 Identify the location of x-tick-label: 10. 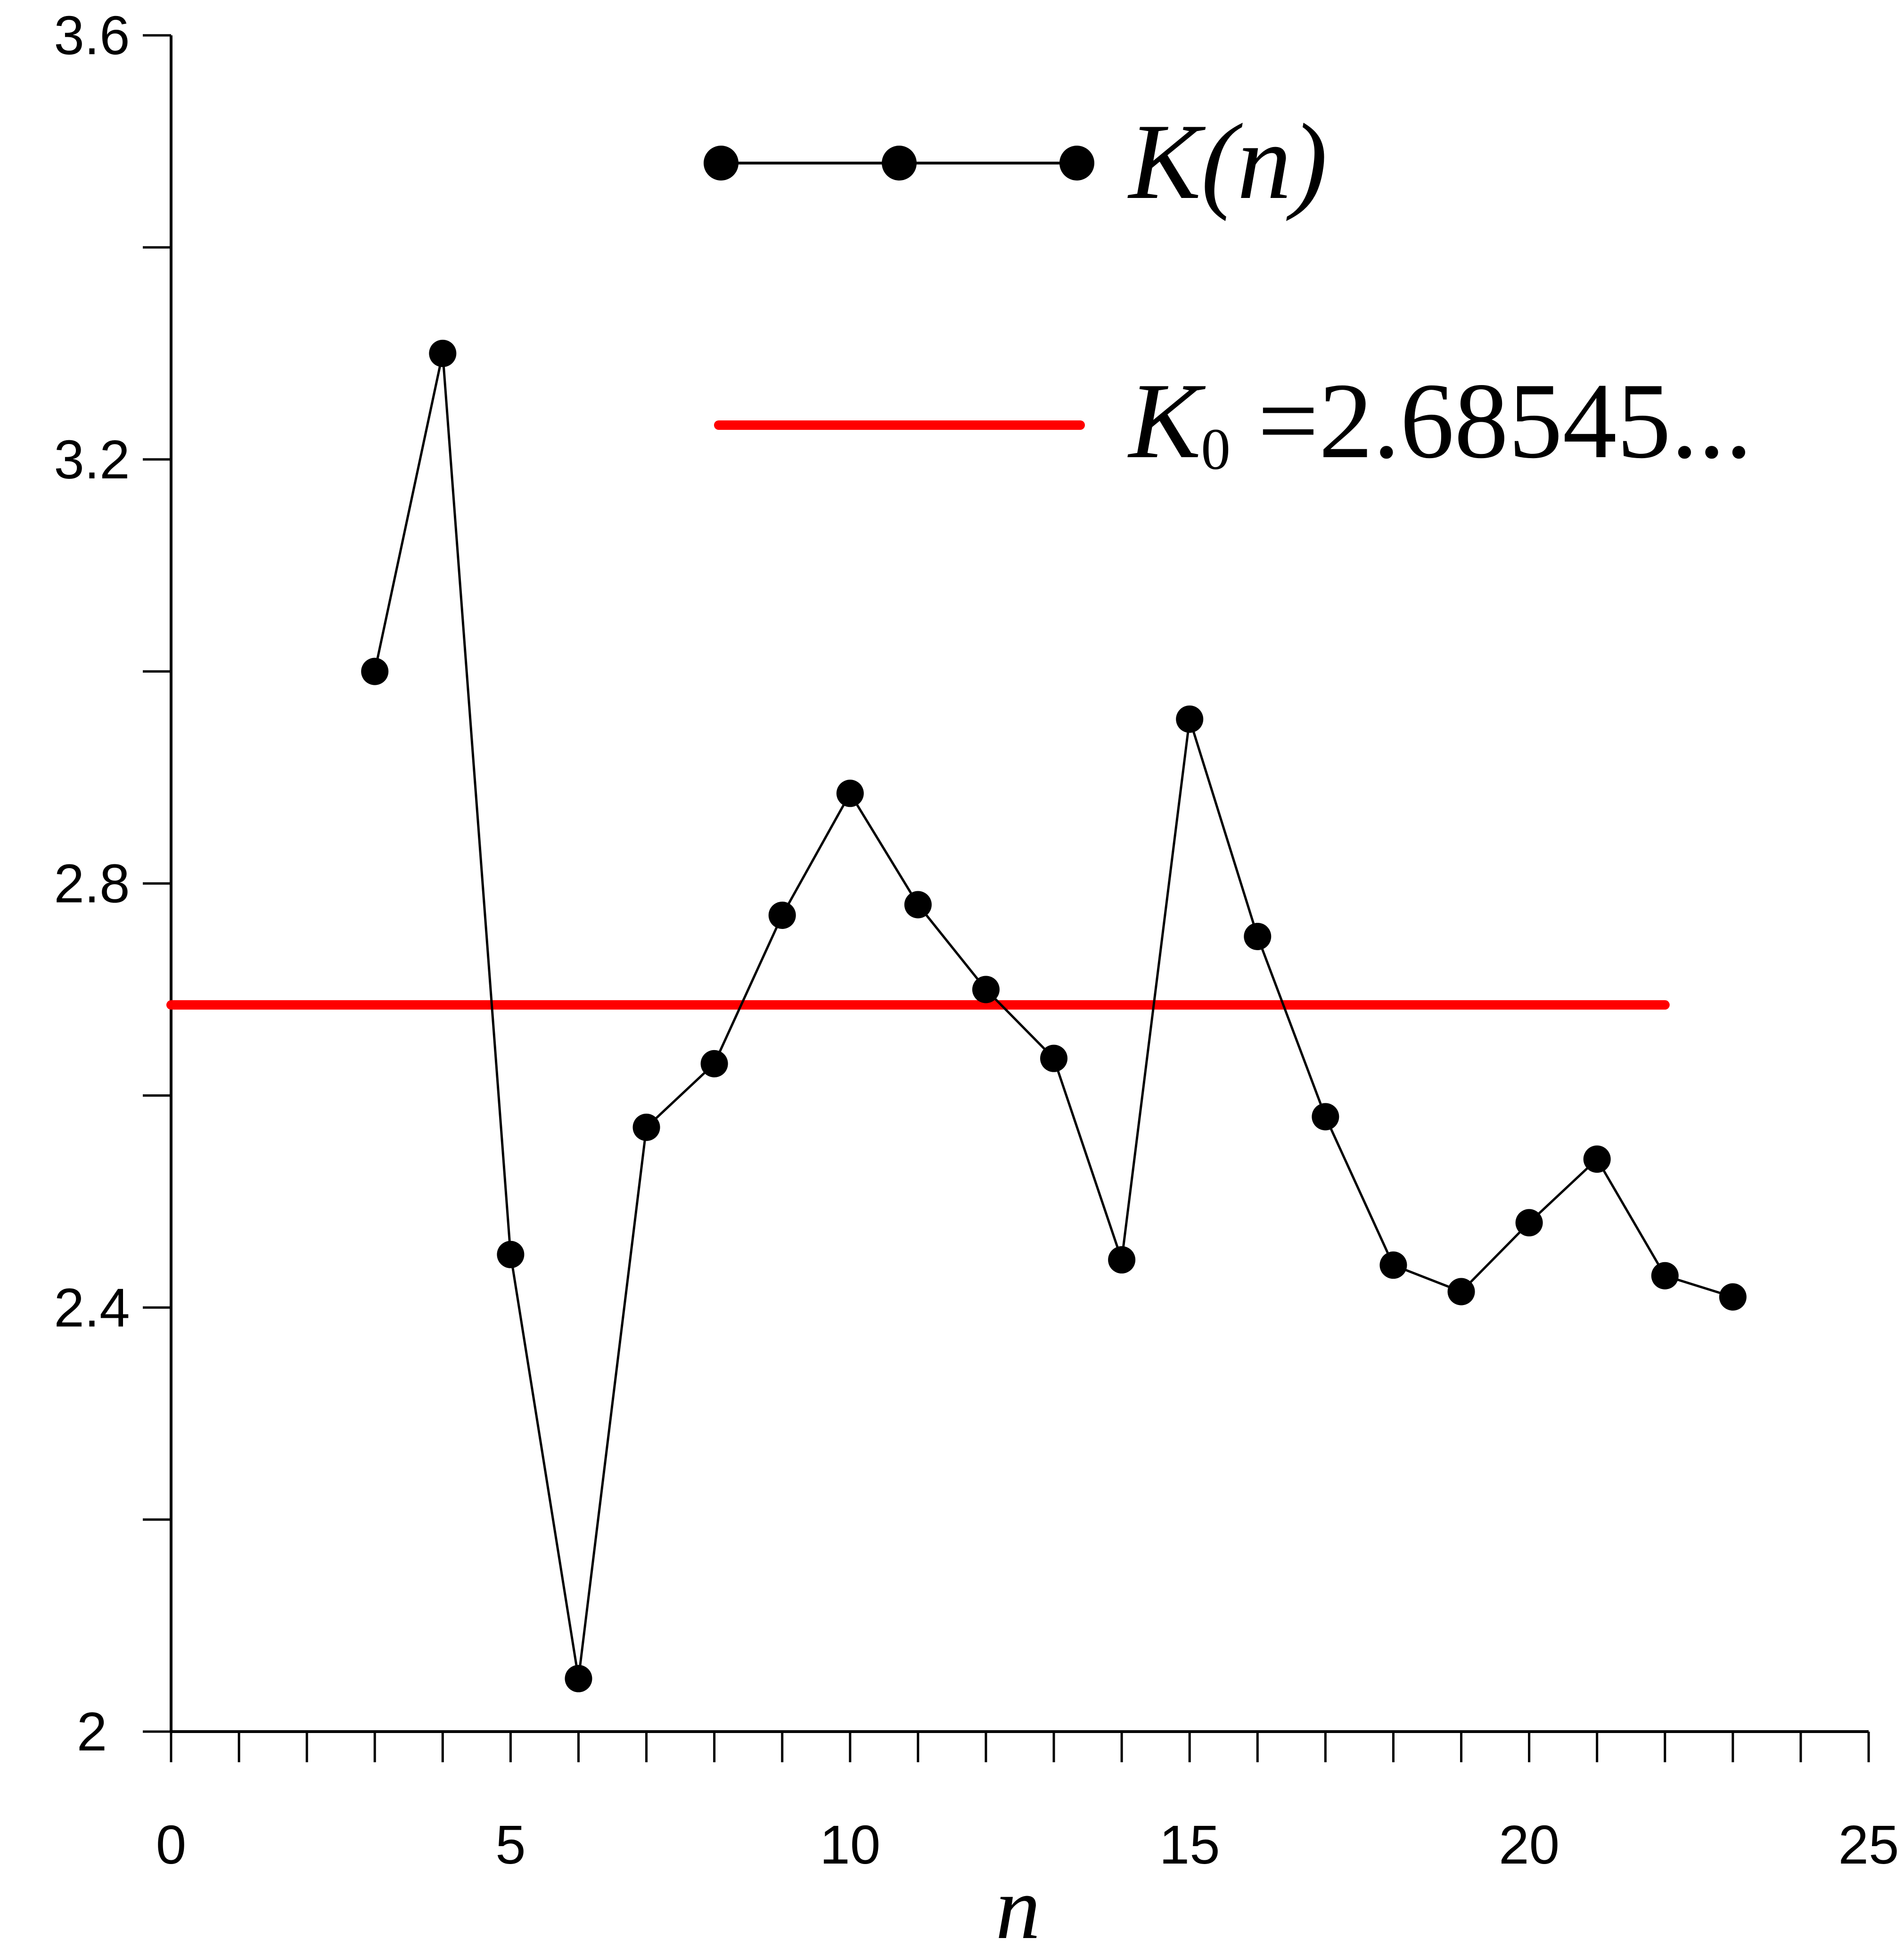
(850, 1845).